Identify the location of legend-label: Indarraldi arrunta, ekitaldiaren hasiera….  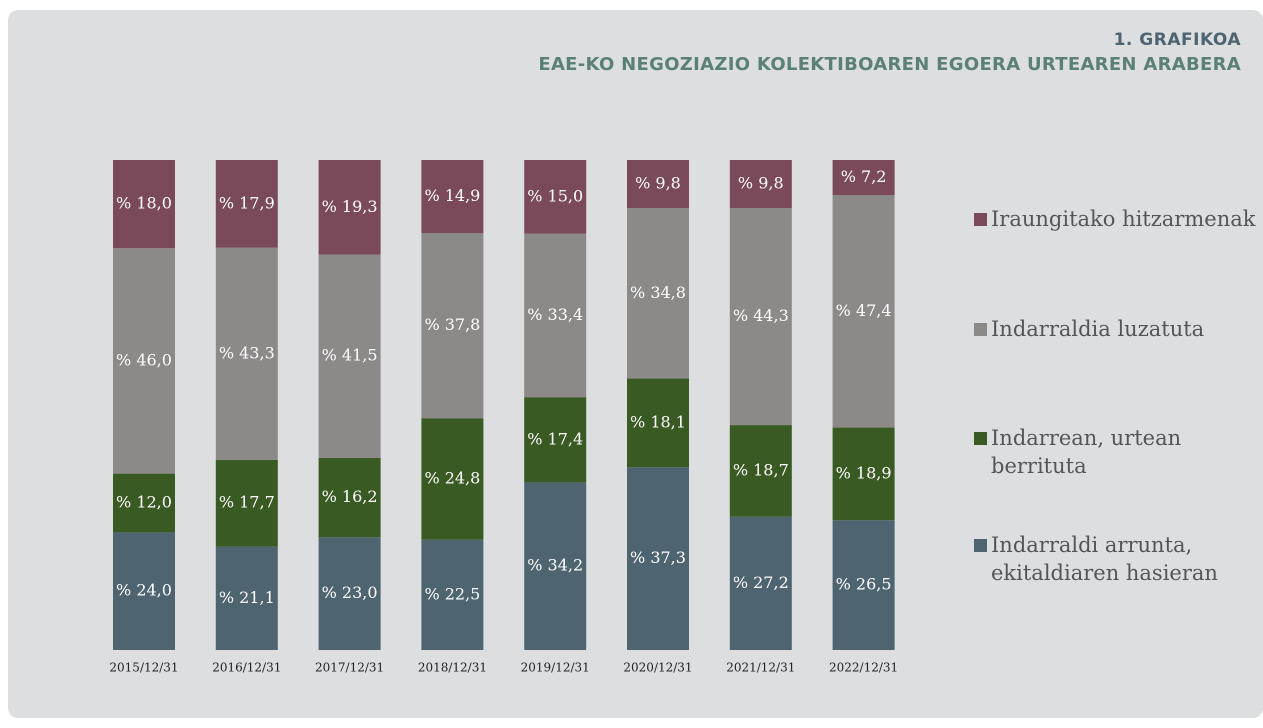
(1104, 559).